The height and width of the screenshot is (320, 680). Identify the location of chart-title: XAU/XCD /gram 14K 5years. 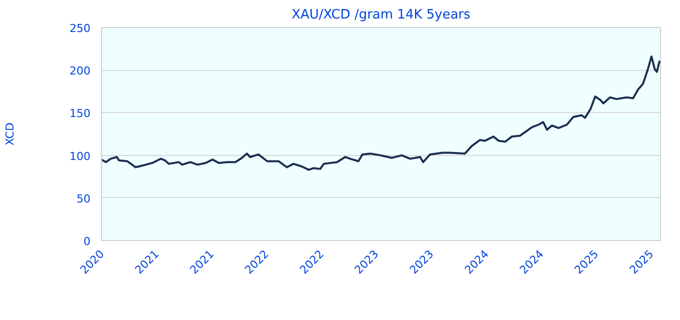
(381, 15).